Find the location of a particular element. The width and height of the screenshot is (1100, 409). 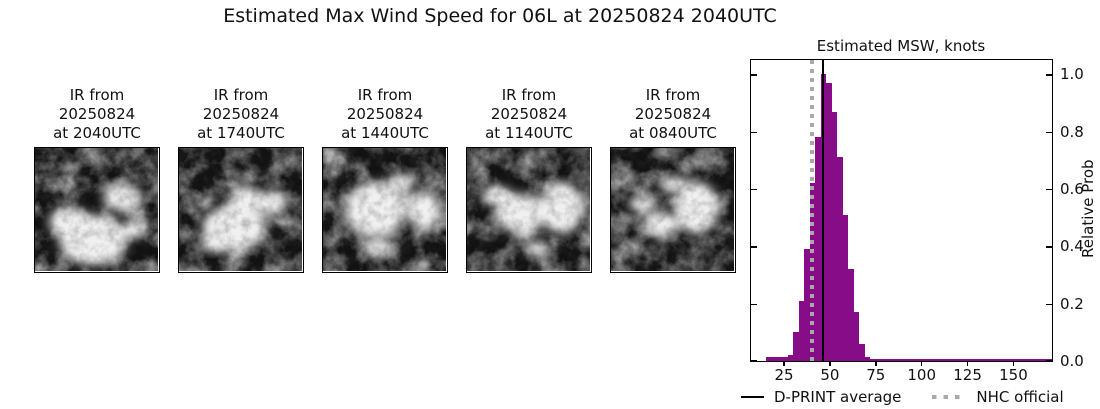

ir-panel-label-line: at 1740UTC is located at coordinates (241, 133).